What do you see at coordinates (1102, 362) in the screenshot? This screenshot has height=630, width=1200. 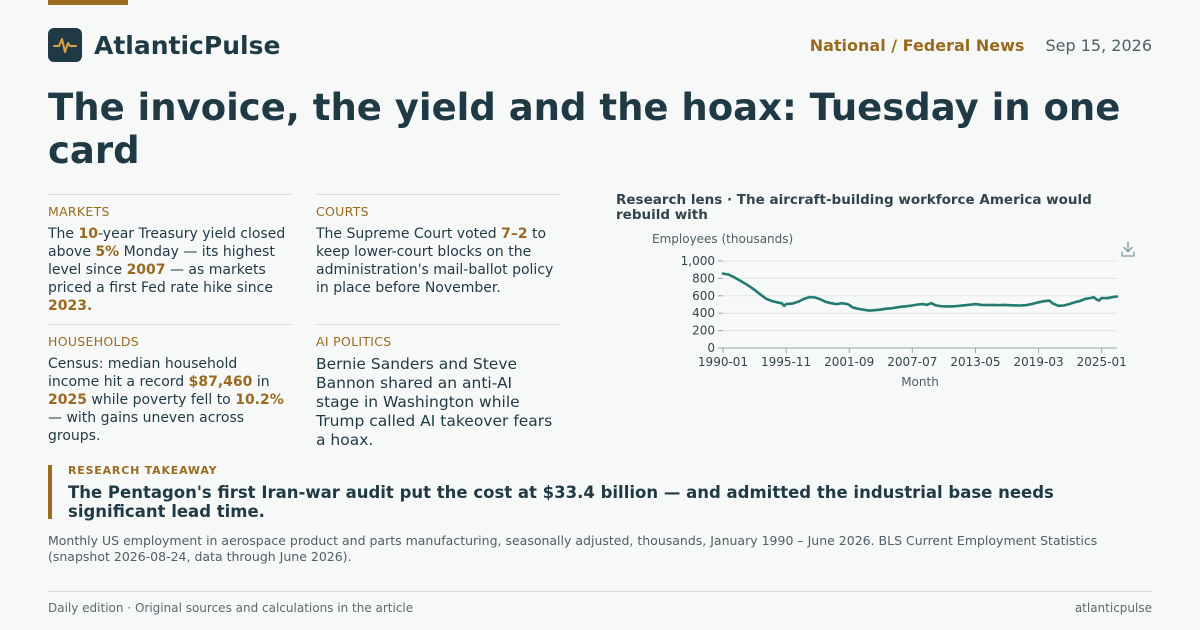 I see `x-tick-label: 2025-01` at bounding box center [1102, 362].